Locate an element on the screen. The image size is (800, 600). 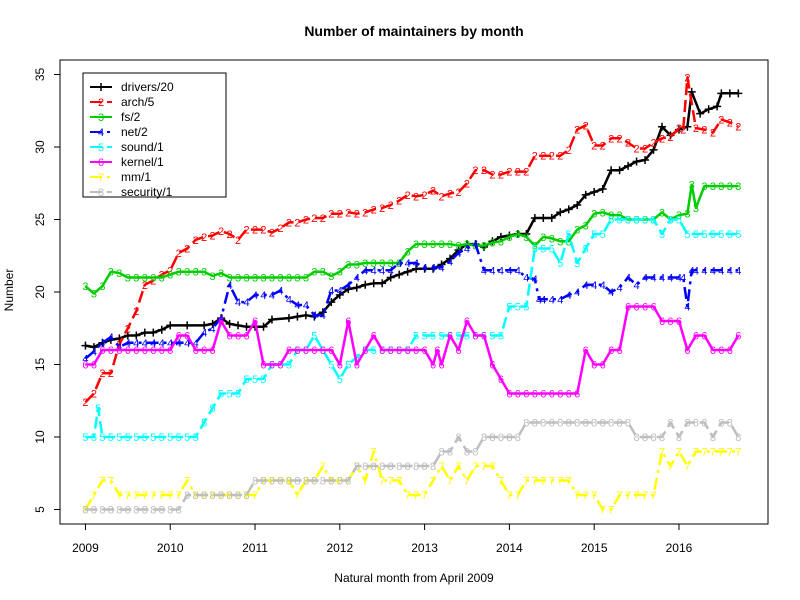
y-tick-label: 5 is located at coordinates (40, 509).